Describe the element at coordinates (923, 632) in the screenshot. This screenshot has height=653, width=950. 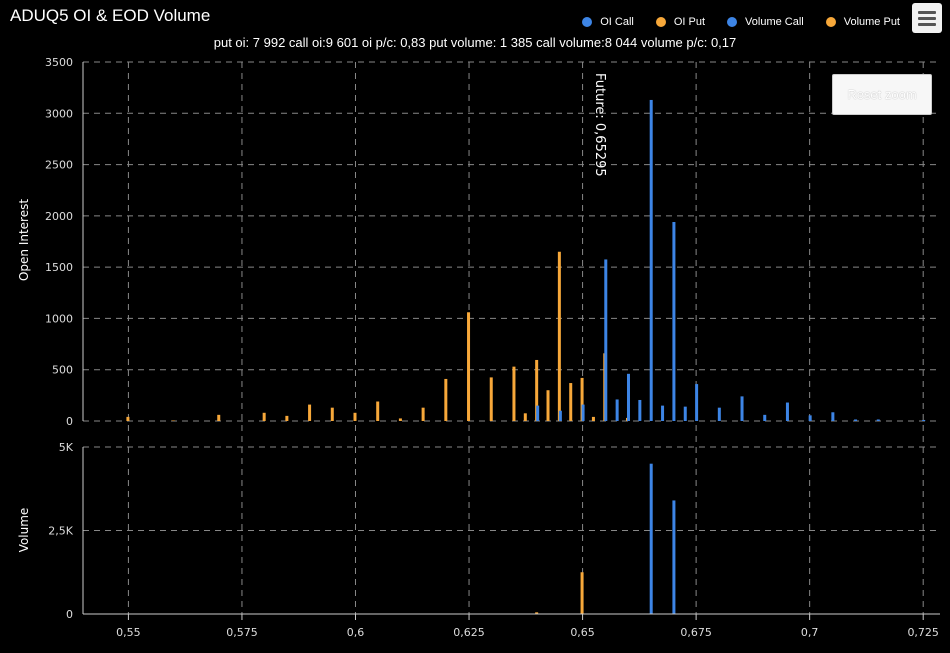
I see `x-tick-label: 0,725` at that location.